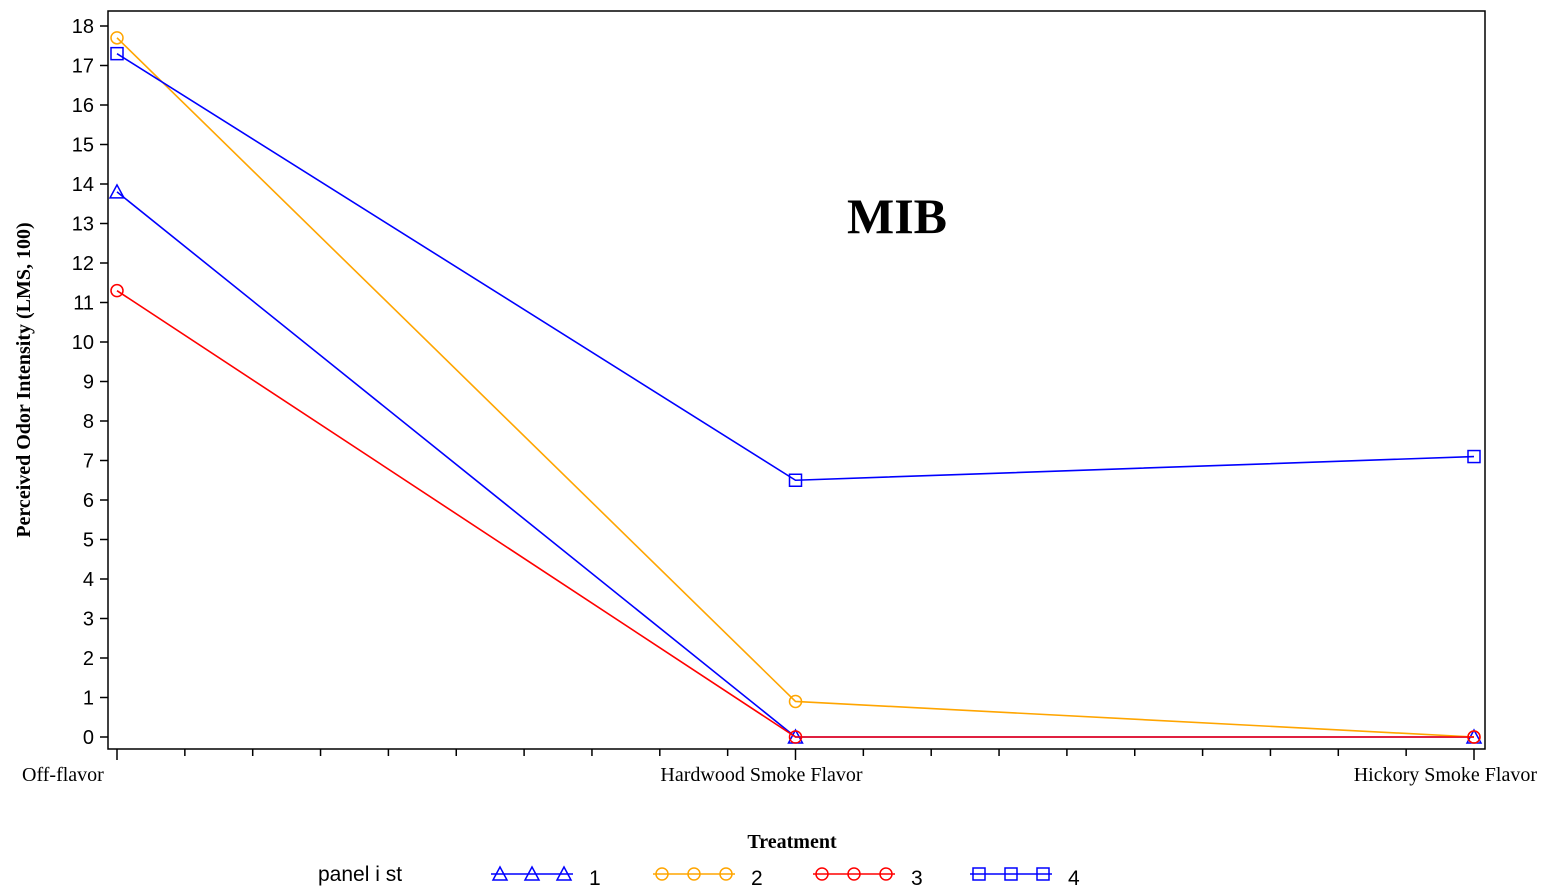 Image resolution: width=1543 pixels, height=890 pixels. What do you see at coordinates (546, 877) in the screenshot?
I see `legend-entry-1: 1` at bounding box center [546, 877].